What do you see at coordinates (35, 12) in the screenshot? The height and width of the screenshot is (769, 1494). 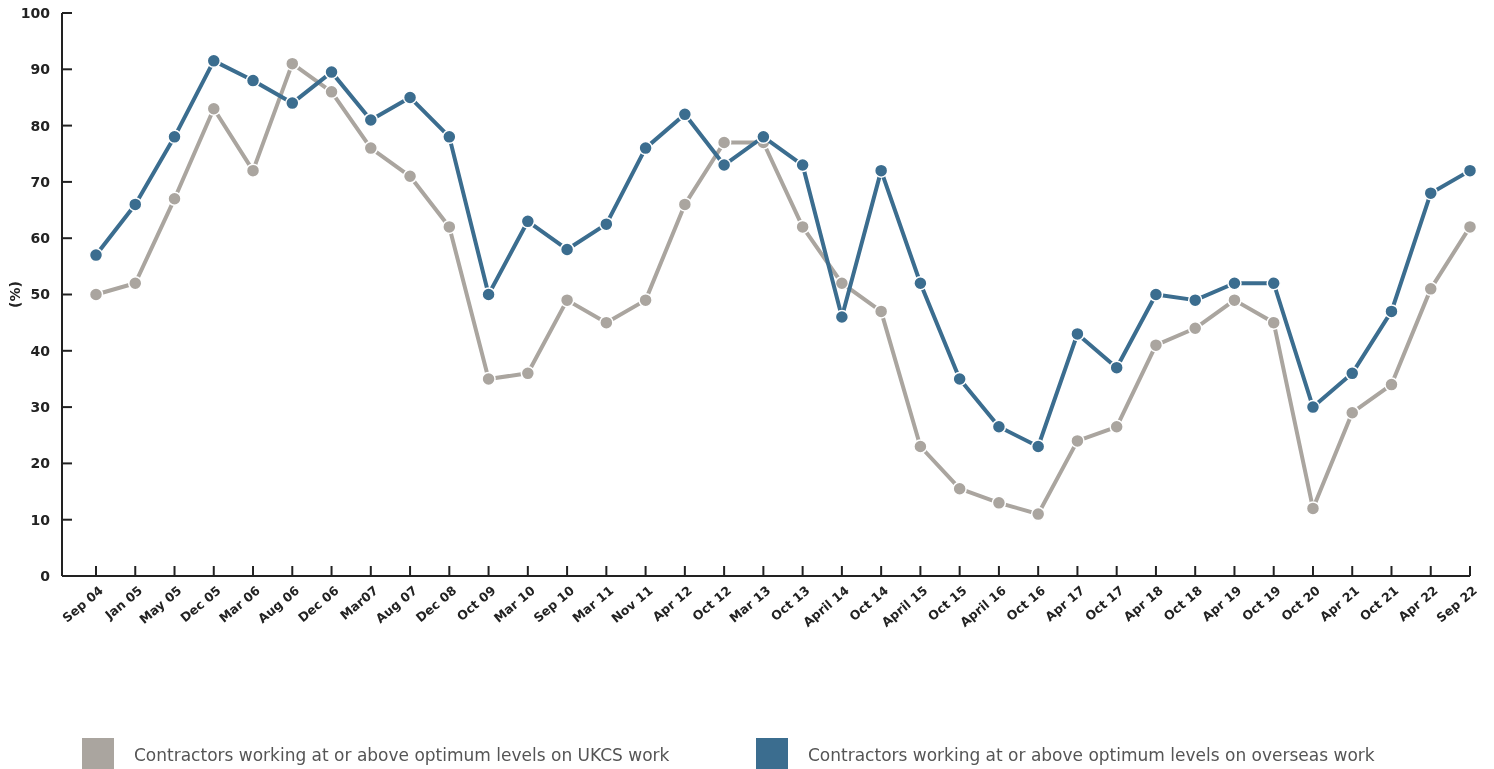 I see `y-tick-label: 100` at bounding box center [35, 12].